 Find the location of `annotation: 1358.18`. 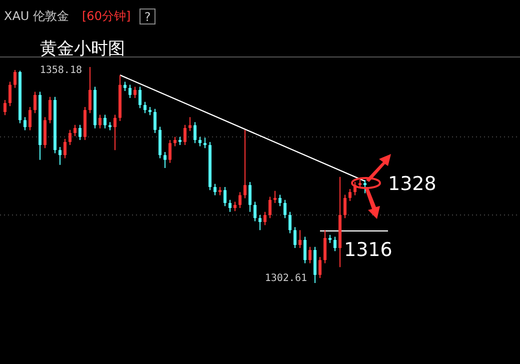

annotation: 1358.18 is located at coordinates (61, 70).